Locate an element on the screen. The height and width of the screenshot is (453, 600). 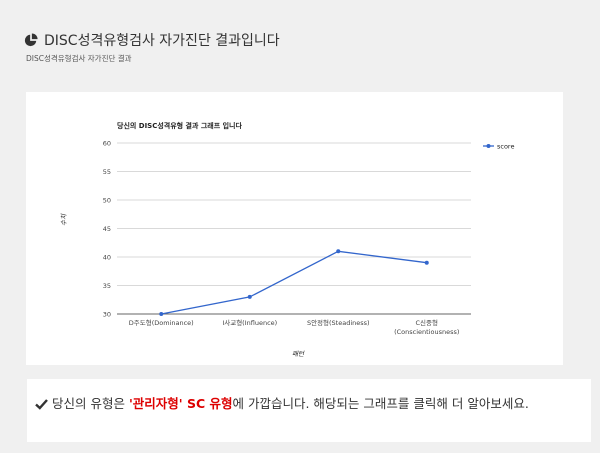
result-suffix: 에 가깝습니다. 해당되는 그래프를 클릭해 더 알아보세요. is located at coordinates (380, 403).